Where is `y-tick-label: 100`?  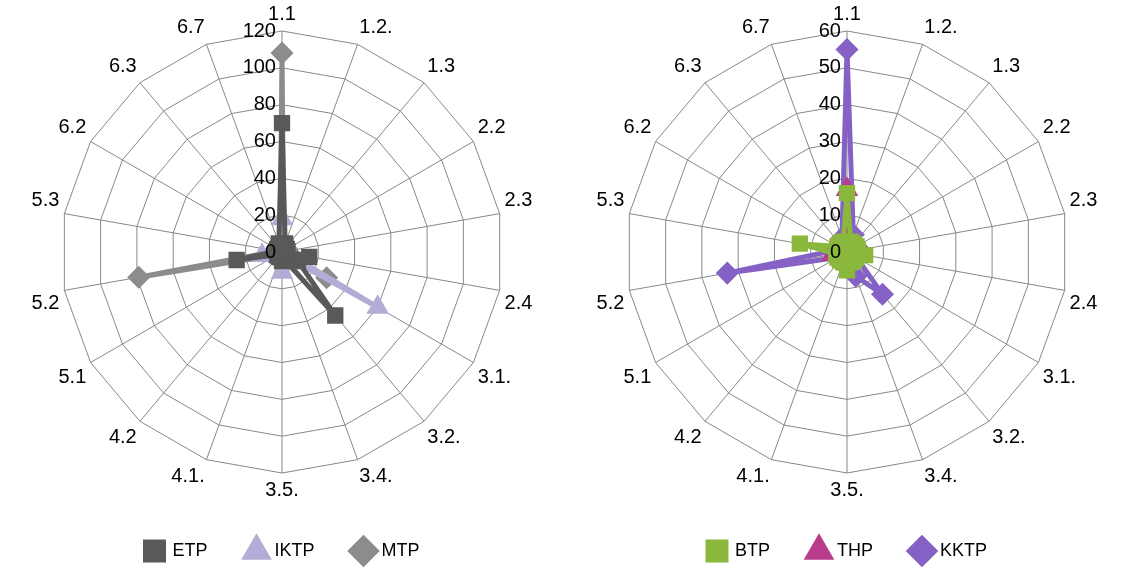
y-tick-label: 100 is located at coordinates (259, 66).